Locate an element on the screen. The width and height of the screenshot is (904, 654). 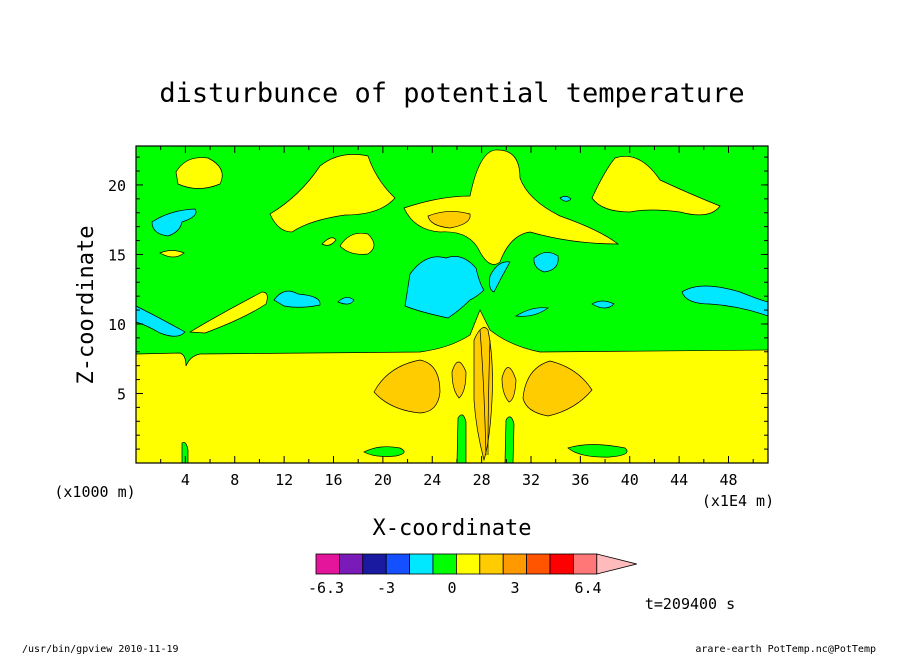
time-label: t=209400 s is located at coordinates (690, 604).